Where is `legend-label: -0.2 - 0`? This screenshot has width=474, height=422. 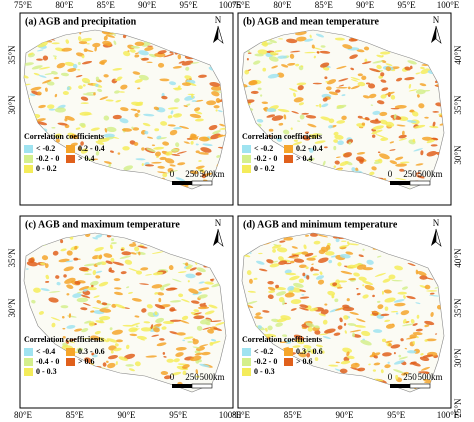
legend-label: -0.2 - 0 is located at coordinates (265, 158).